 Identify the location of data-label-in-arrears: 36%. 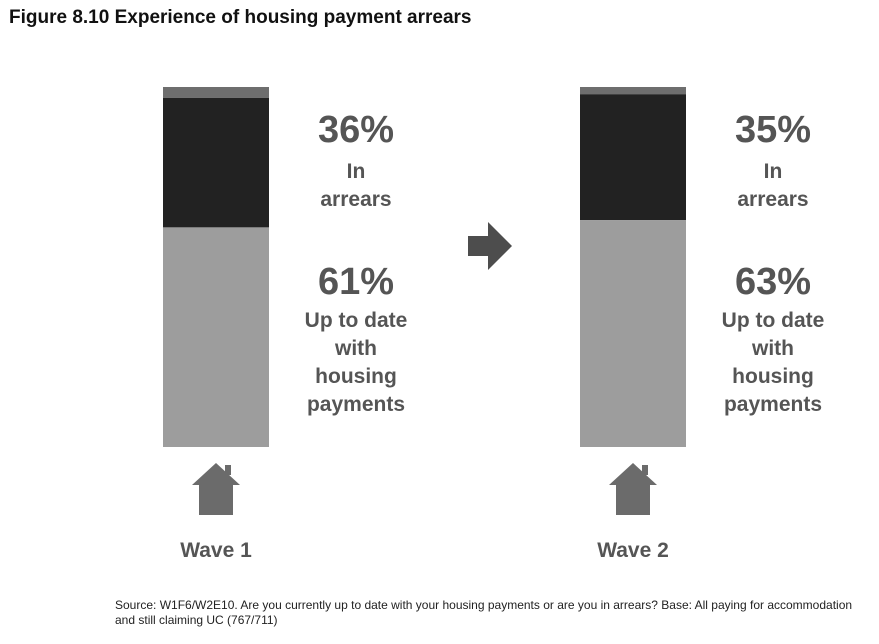
(356, 130).